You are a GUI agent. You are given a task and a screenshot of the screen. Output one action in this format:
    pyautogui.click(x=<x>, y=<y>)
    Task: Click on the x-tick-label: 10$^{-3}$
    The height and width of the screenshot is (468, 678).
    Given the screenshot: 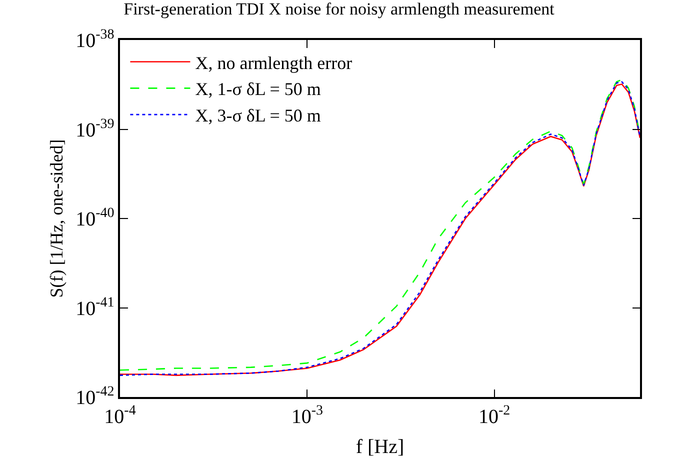 What is the action you would take?
    pyautogui.click(x=307, y=415)
    